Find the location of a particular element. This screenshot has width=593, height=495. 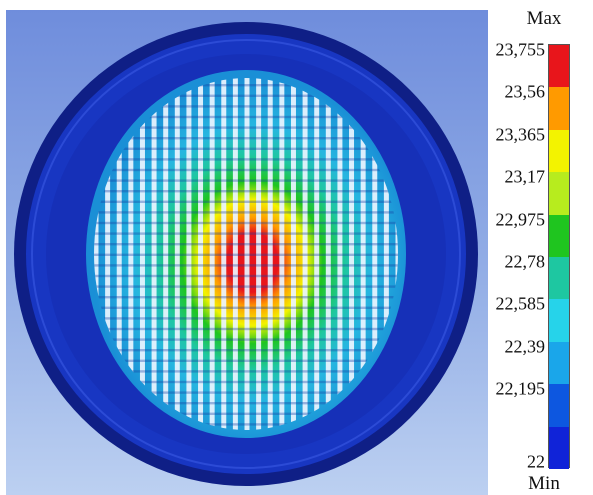

legend-tick-label: 22,78 is located at coordinates (525, 261).